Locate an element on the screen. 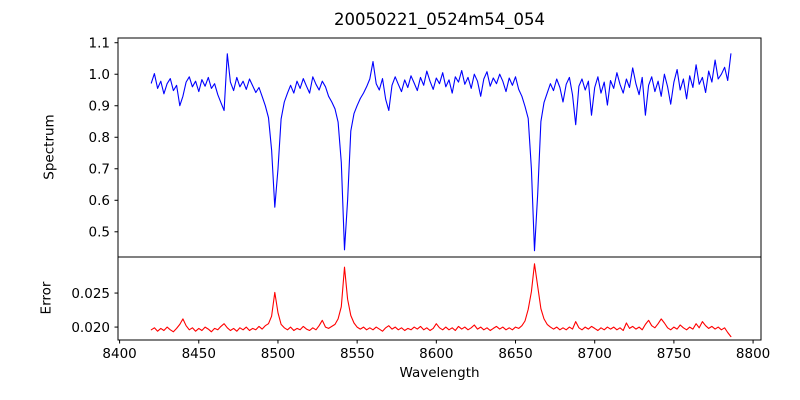  error-y-ticks: 0.020 0.025 is located at coordinates (94, 311).